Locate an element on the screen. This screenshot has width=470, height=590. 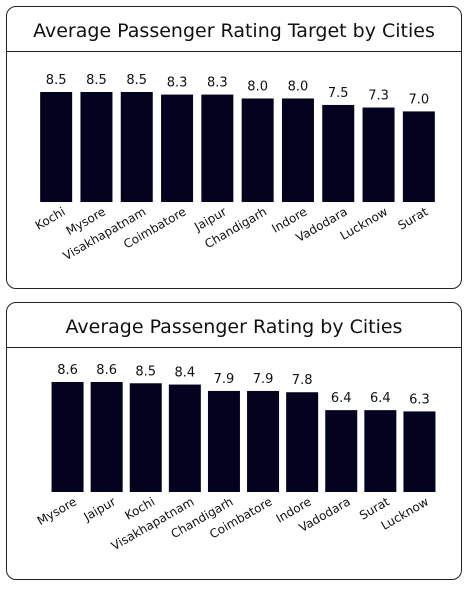
data-label: 7.8 is located at coordinates (302, 380).